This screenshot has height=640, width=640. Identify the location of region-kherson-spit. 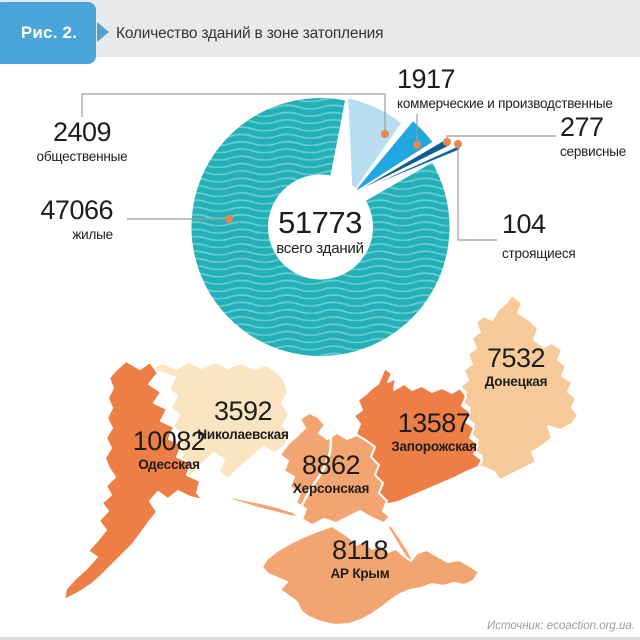
(265, 507).